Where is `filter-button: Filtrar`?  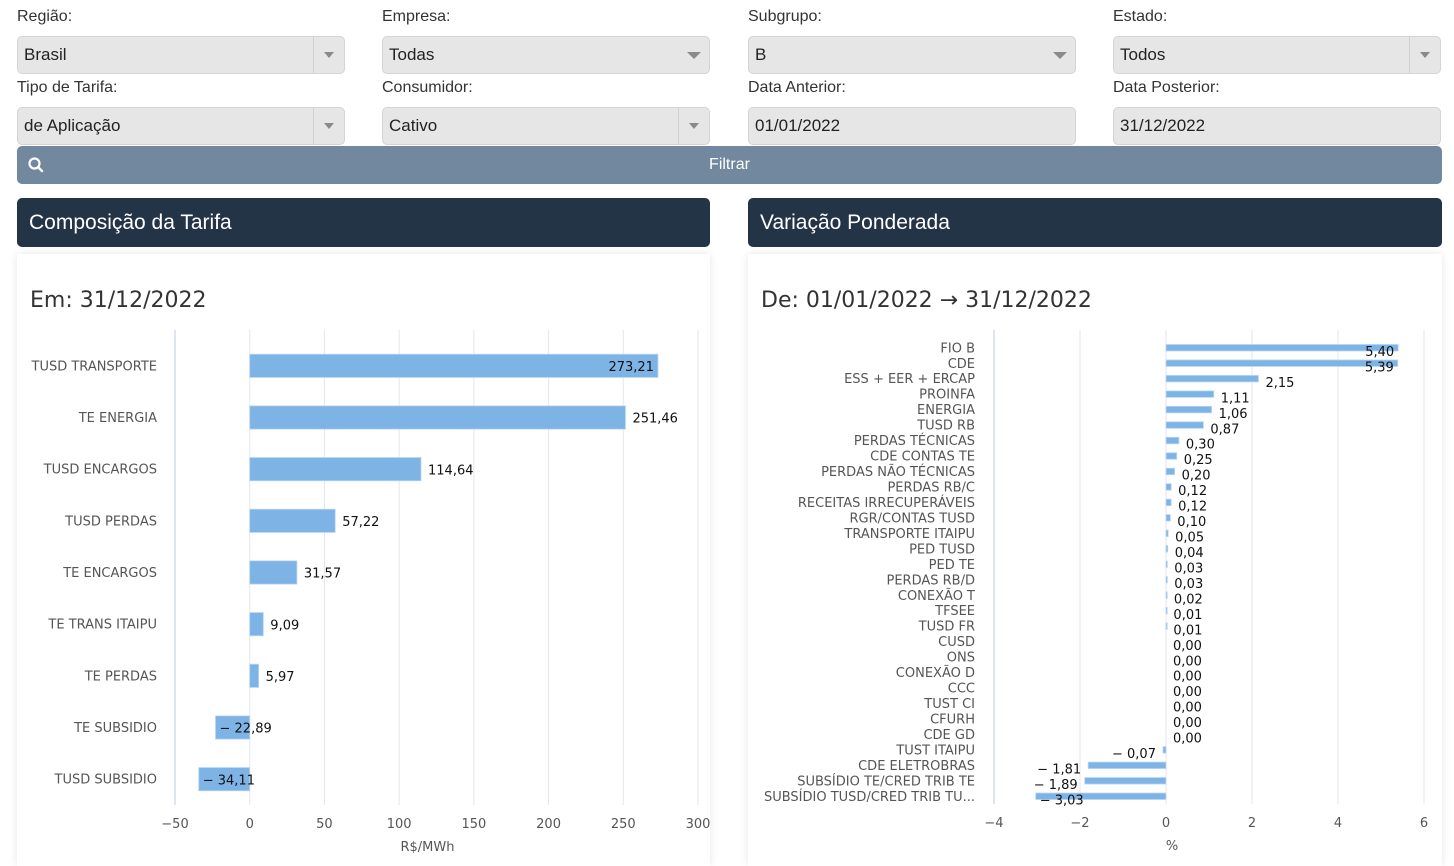 filter-button: Filtrar is located at coordinates (729, 165).